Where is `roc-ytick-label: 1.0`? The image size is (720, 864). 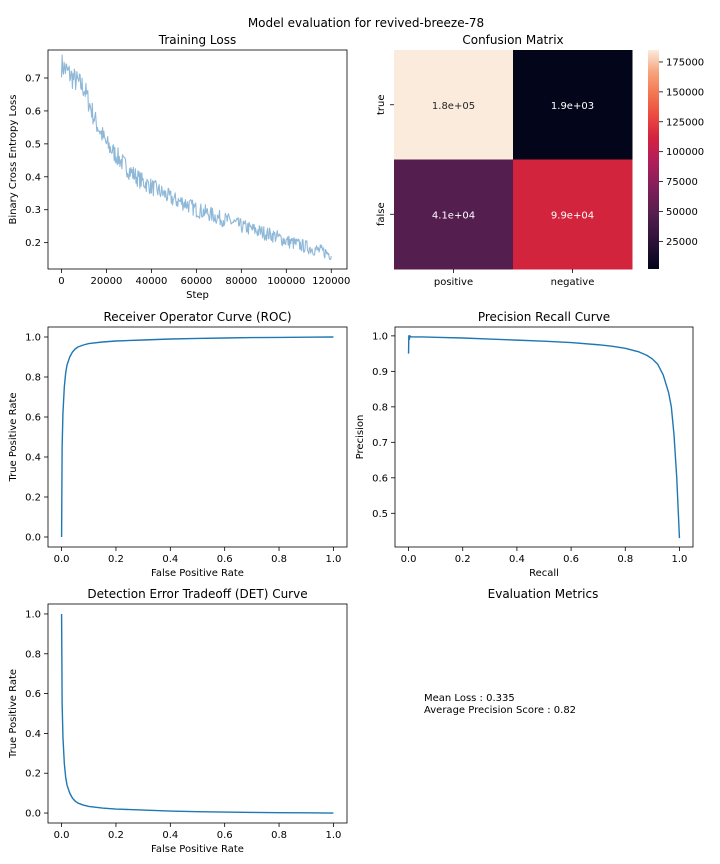 roc-ytick-label: 1.0 is located at coordinates (33, 338).